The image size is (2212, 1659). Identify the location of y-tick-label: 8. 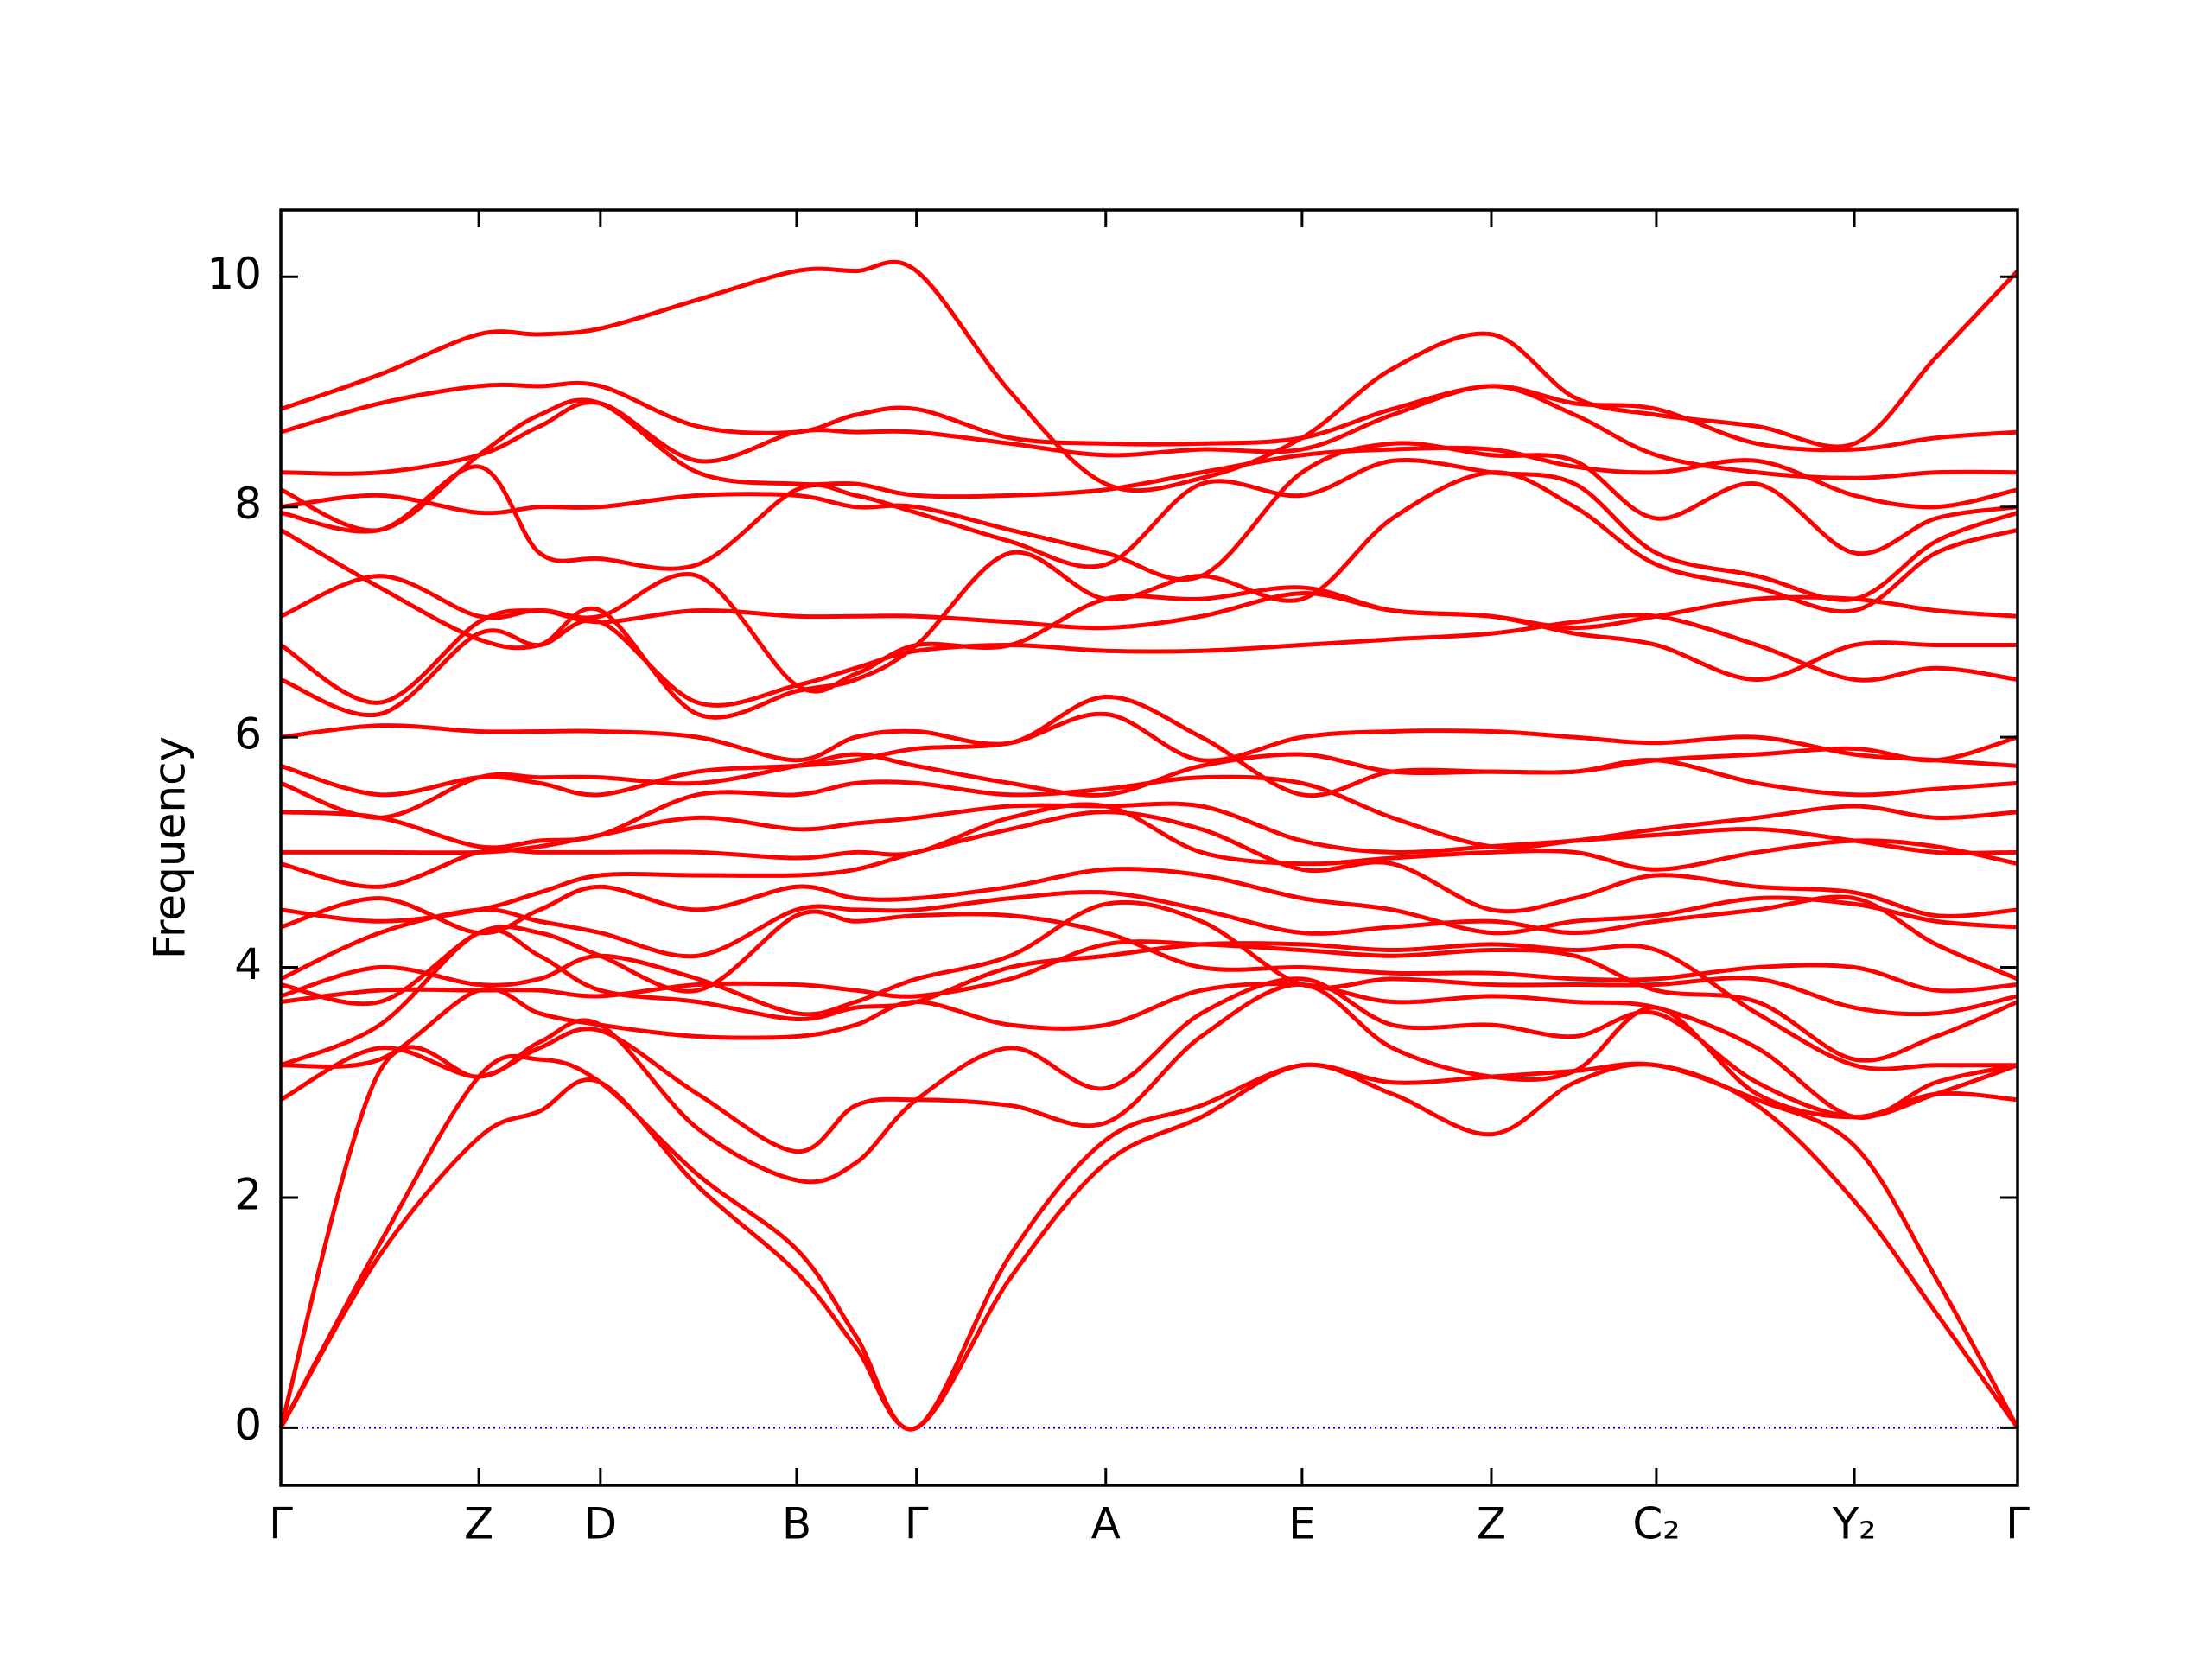
(248, 504).